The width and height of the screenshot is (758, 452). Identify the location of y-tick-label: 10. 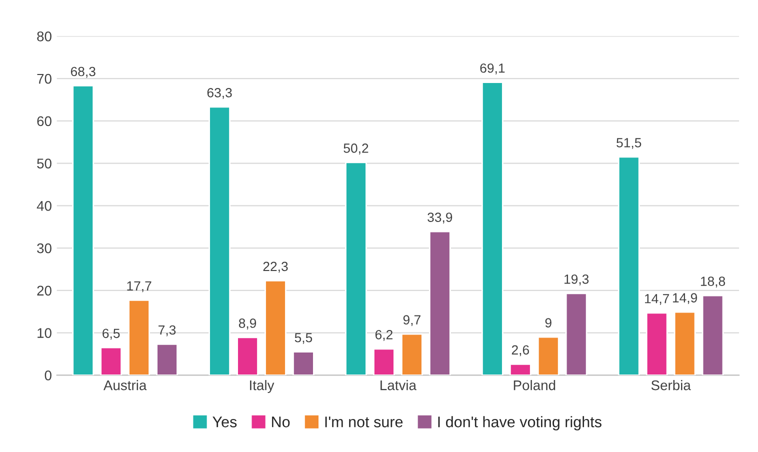
(45, 333).